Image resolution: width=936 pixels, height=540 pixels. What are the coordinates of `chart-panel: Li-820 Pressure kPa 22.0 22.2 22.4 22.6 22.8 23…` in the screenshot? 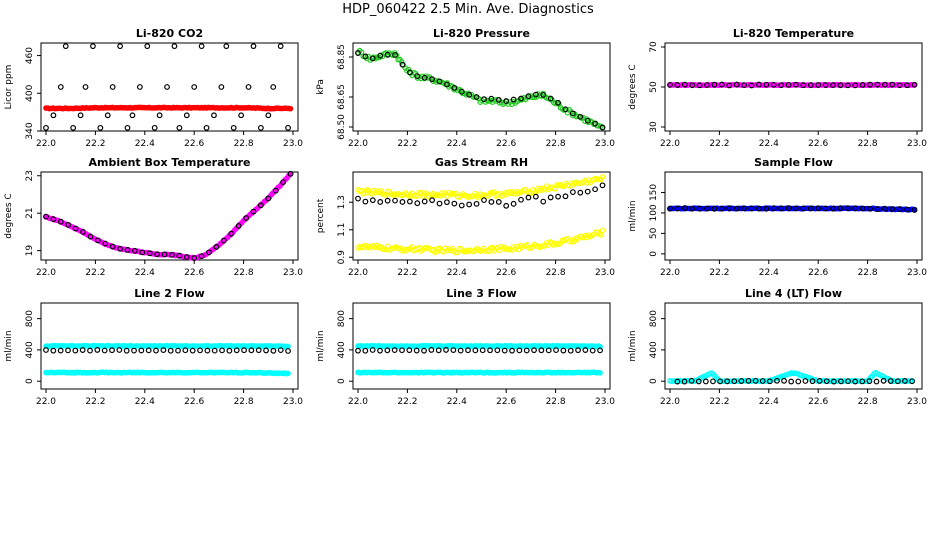 It's located at (465, 88).